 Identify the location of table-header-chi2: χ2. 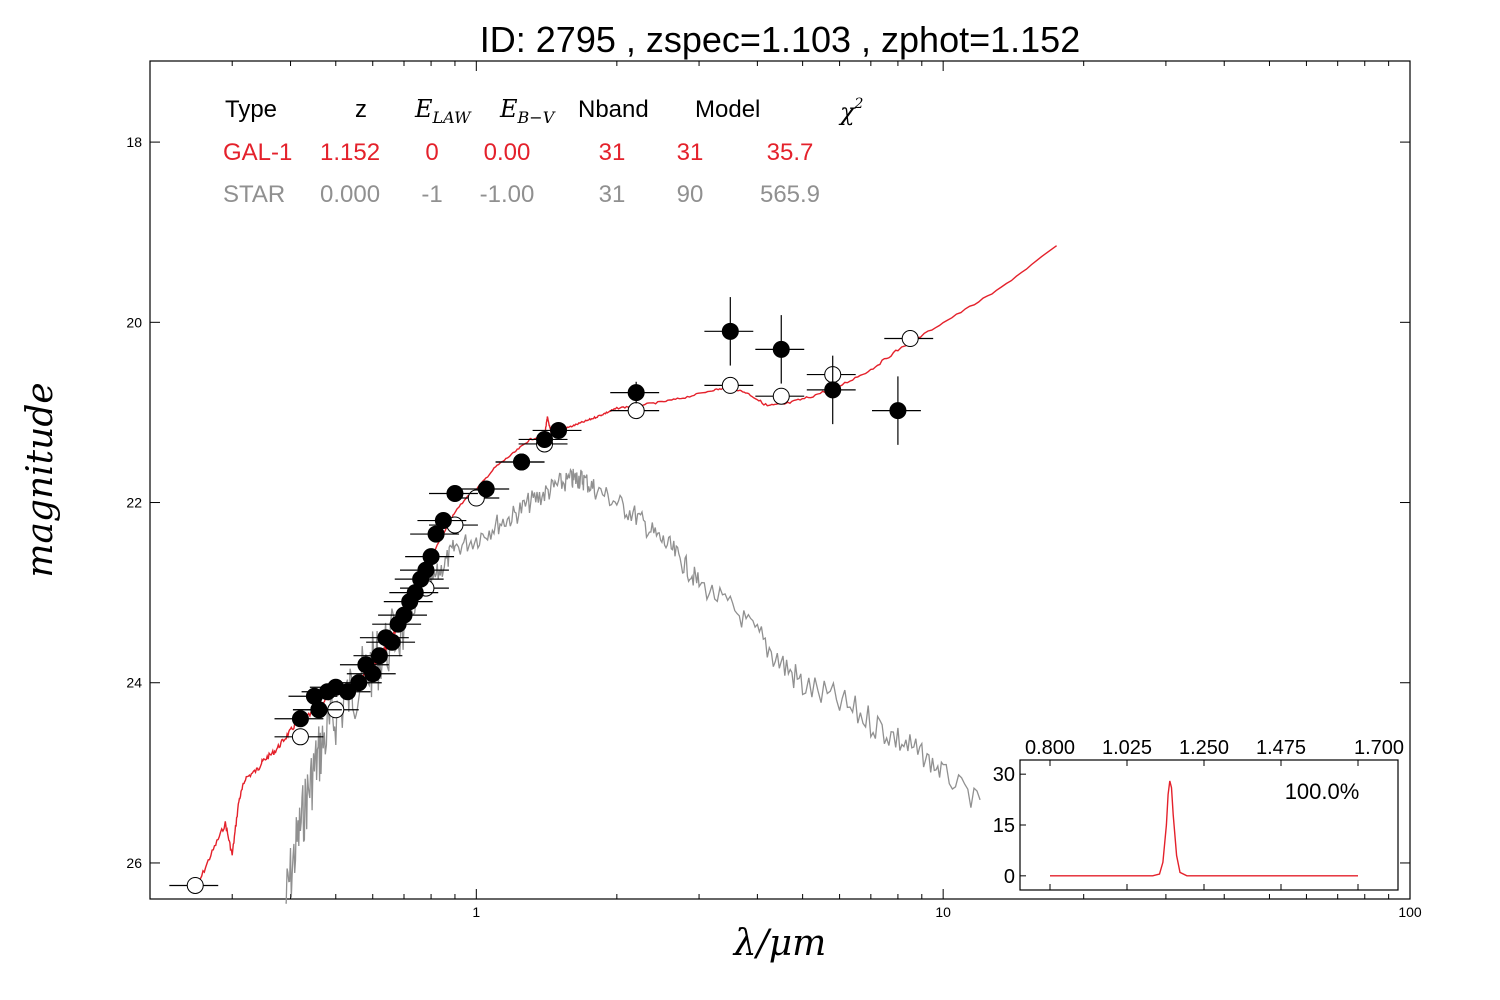
(851, 111).